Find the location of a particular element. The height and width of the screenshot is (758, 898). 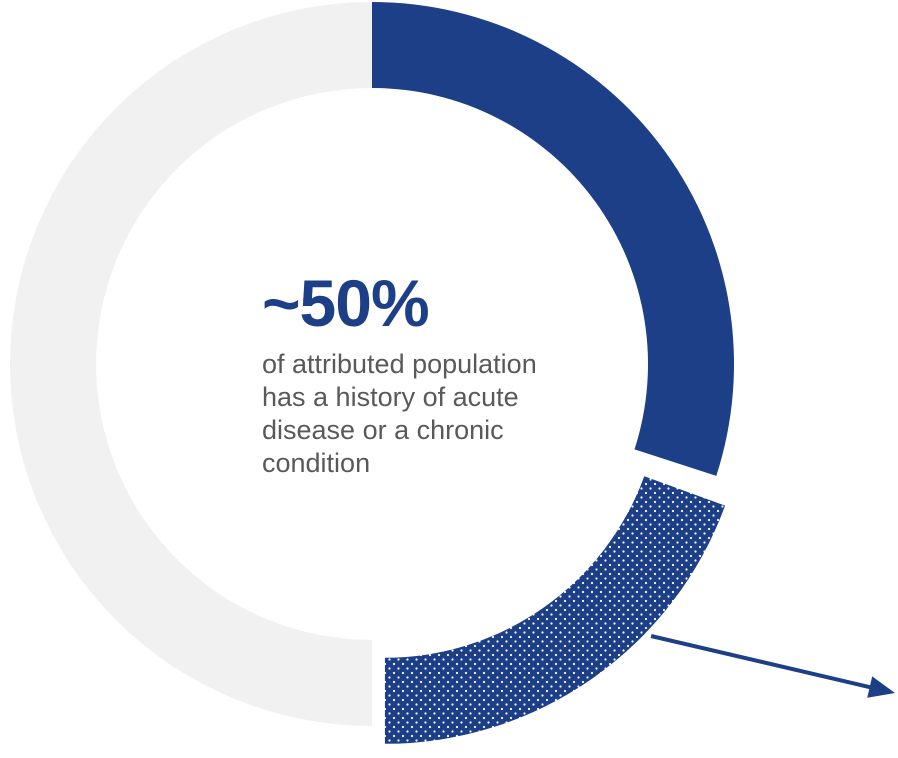

arrow-head is located at coordinates (881, 687).